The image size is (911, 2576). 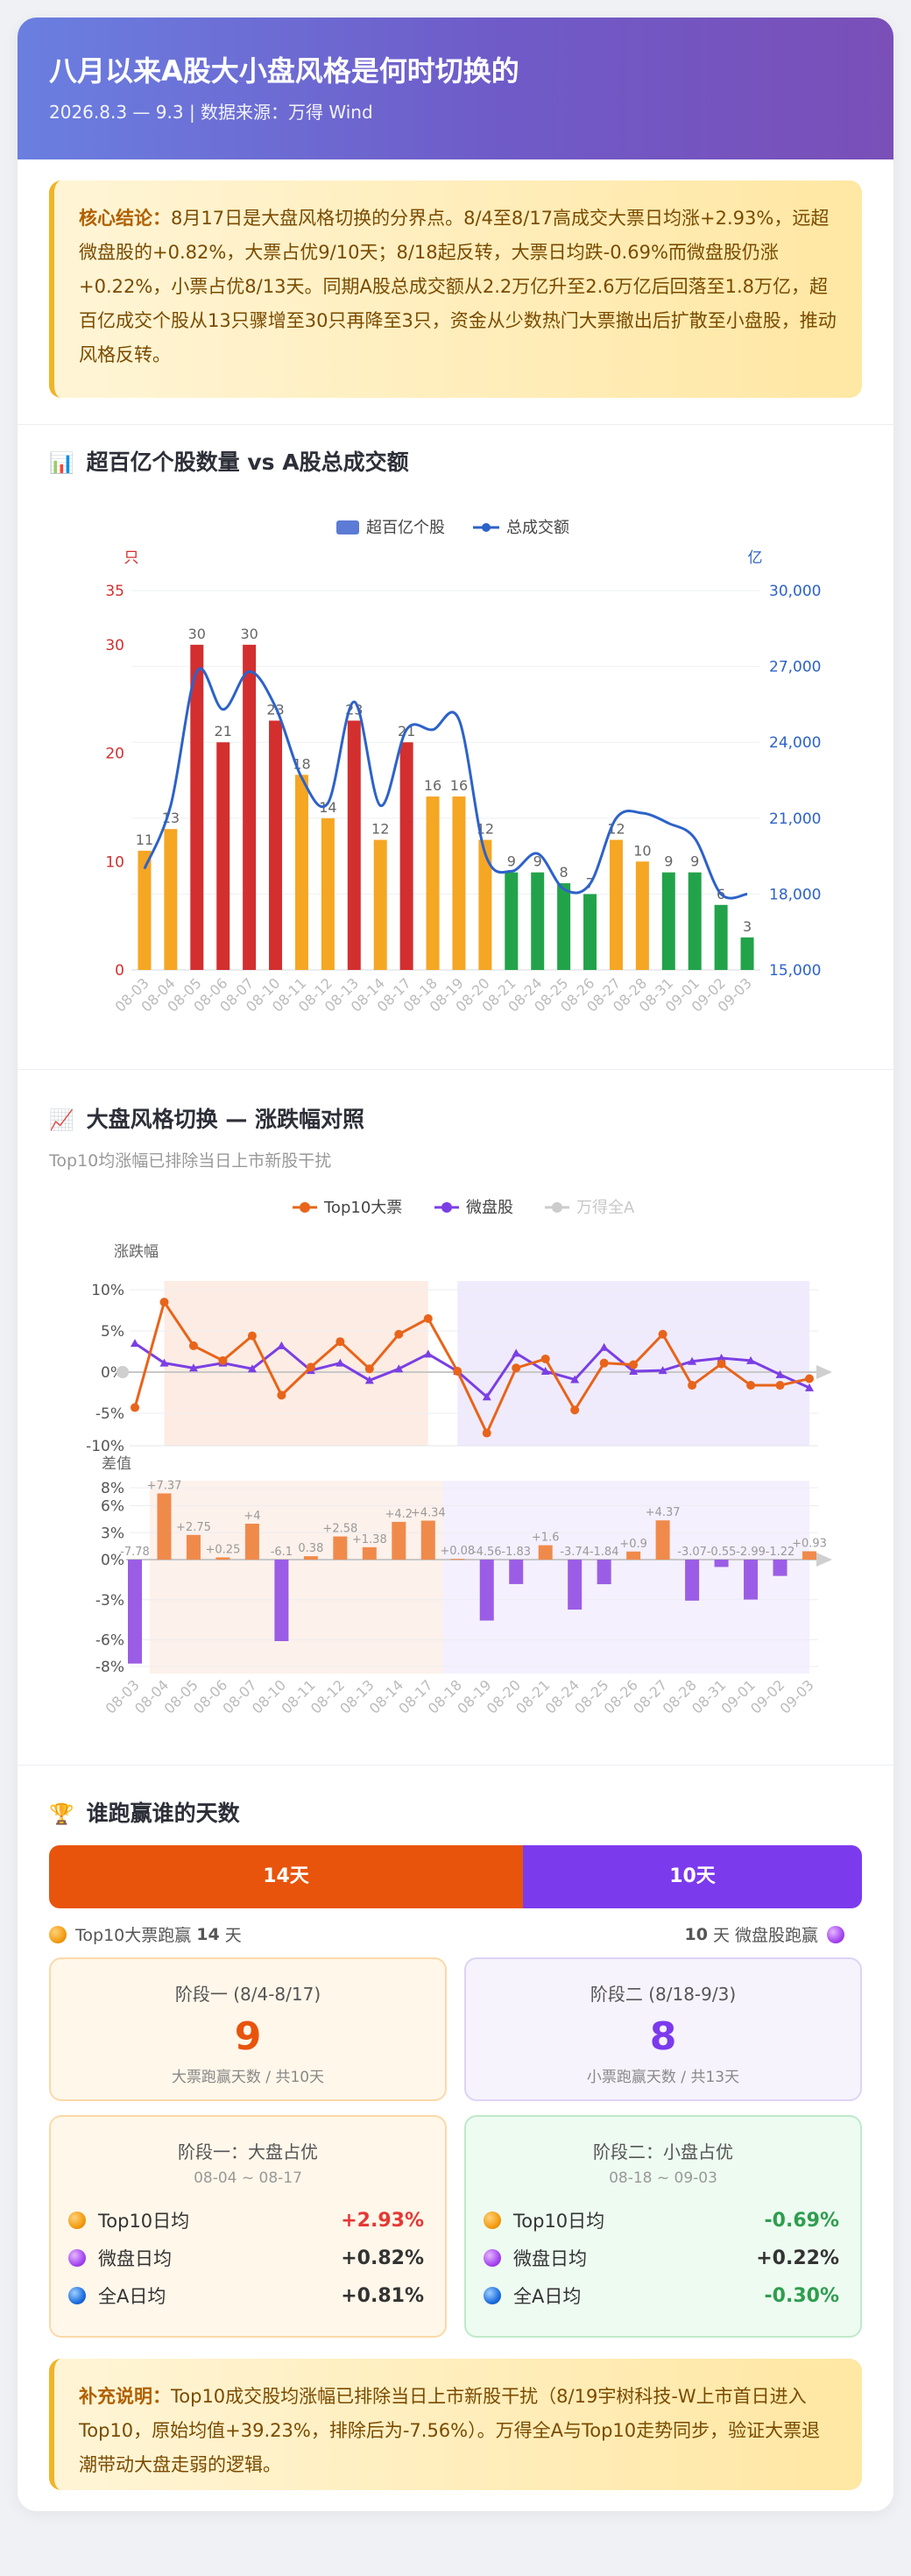 What do you see at coordinates (284, 71) in the screenshot?
I see `page-title: 八月以来A股大小盘风格是何时切换的` at bounding box center [284, 71].